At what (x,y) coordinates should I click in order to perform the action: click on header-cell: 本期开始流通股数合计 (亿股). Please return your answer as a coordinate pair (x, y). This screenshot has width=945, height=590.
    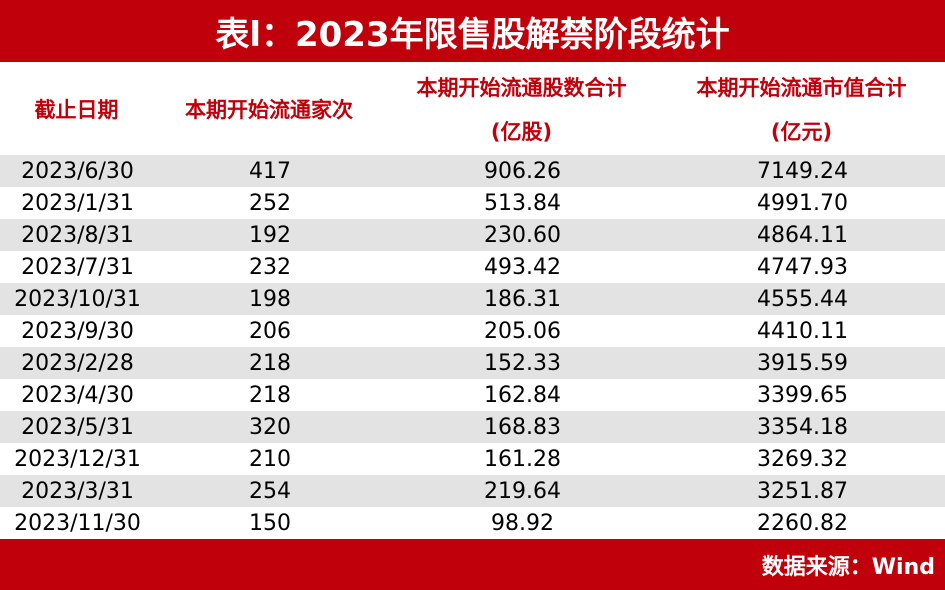
    Looking at the image, I should click on (522, 108).